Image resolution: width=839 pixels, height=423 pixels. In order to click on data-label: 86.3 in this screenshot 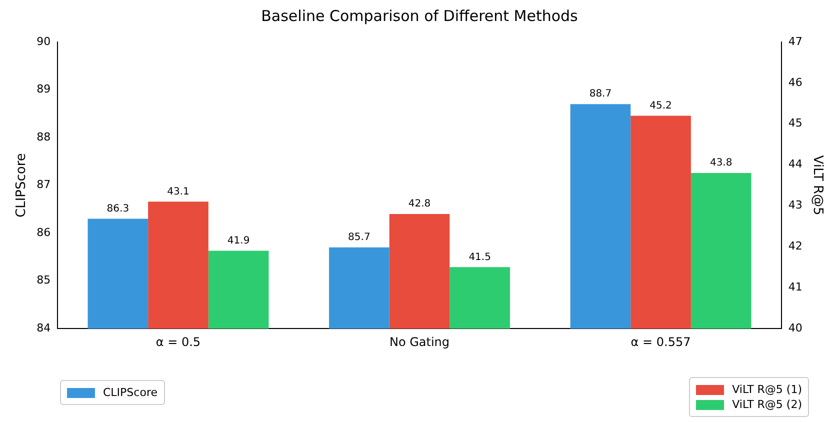, I will do `click(118, 208)`.